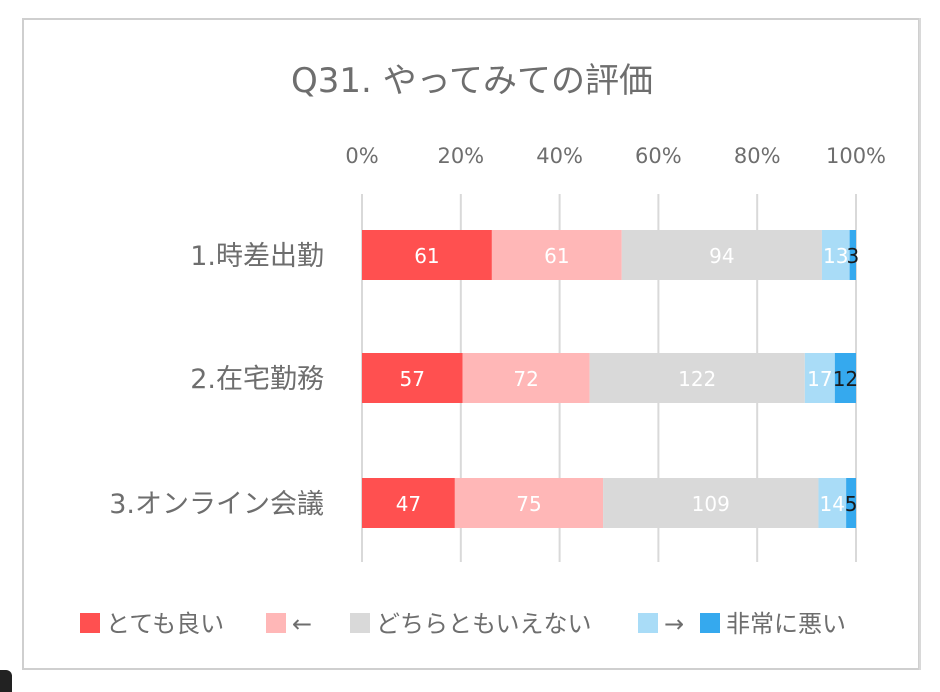 This screenshot has width=940, height=692. What do you see at coordinates (257, 256) in the screenshot?
I see `category-label: 1.時差出勤` at bounding box center [257, 256].